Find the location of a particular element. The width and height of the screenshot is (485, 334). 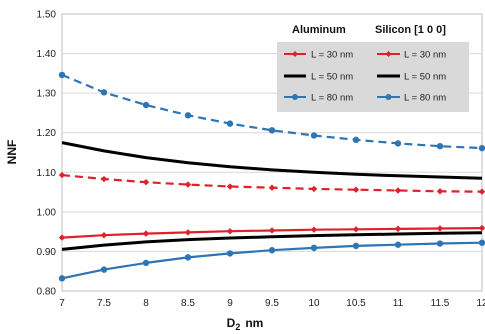

x-tick-label: 12 is located at coordinates (480, 303).